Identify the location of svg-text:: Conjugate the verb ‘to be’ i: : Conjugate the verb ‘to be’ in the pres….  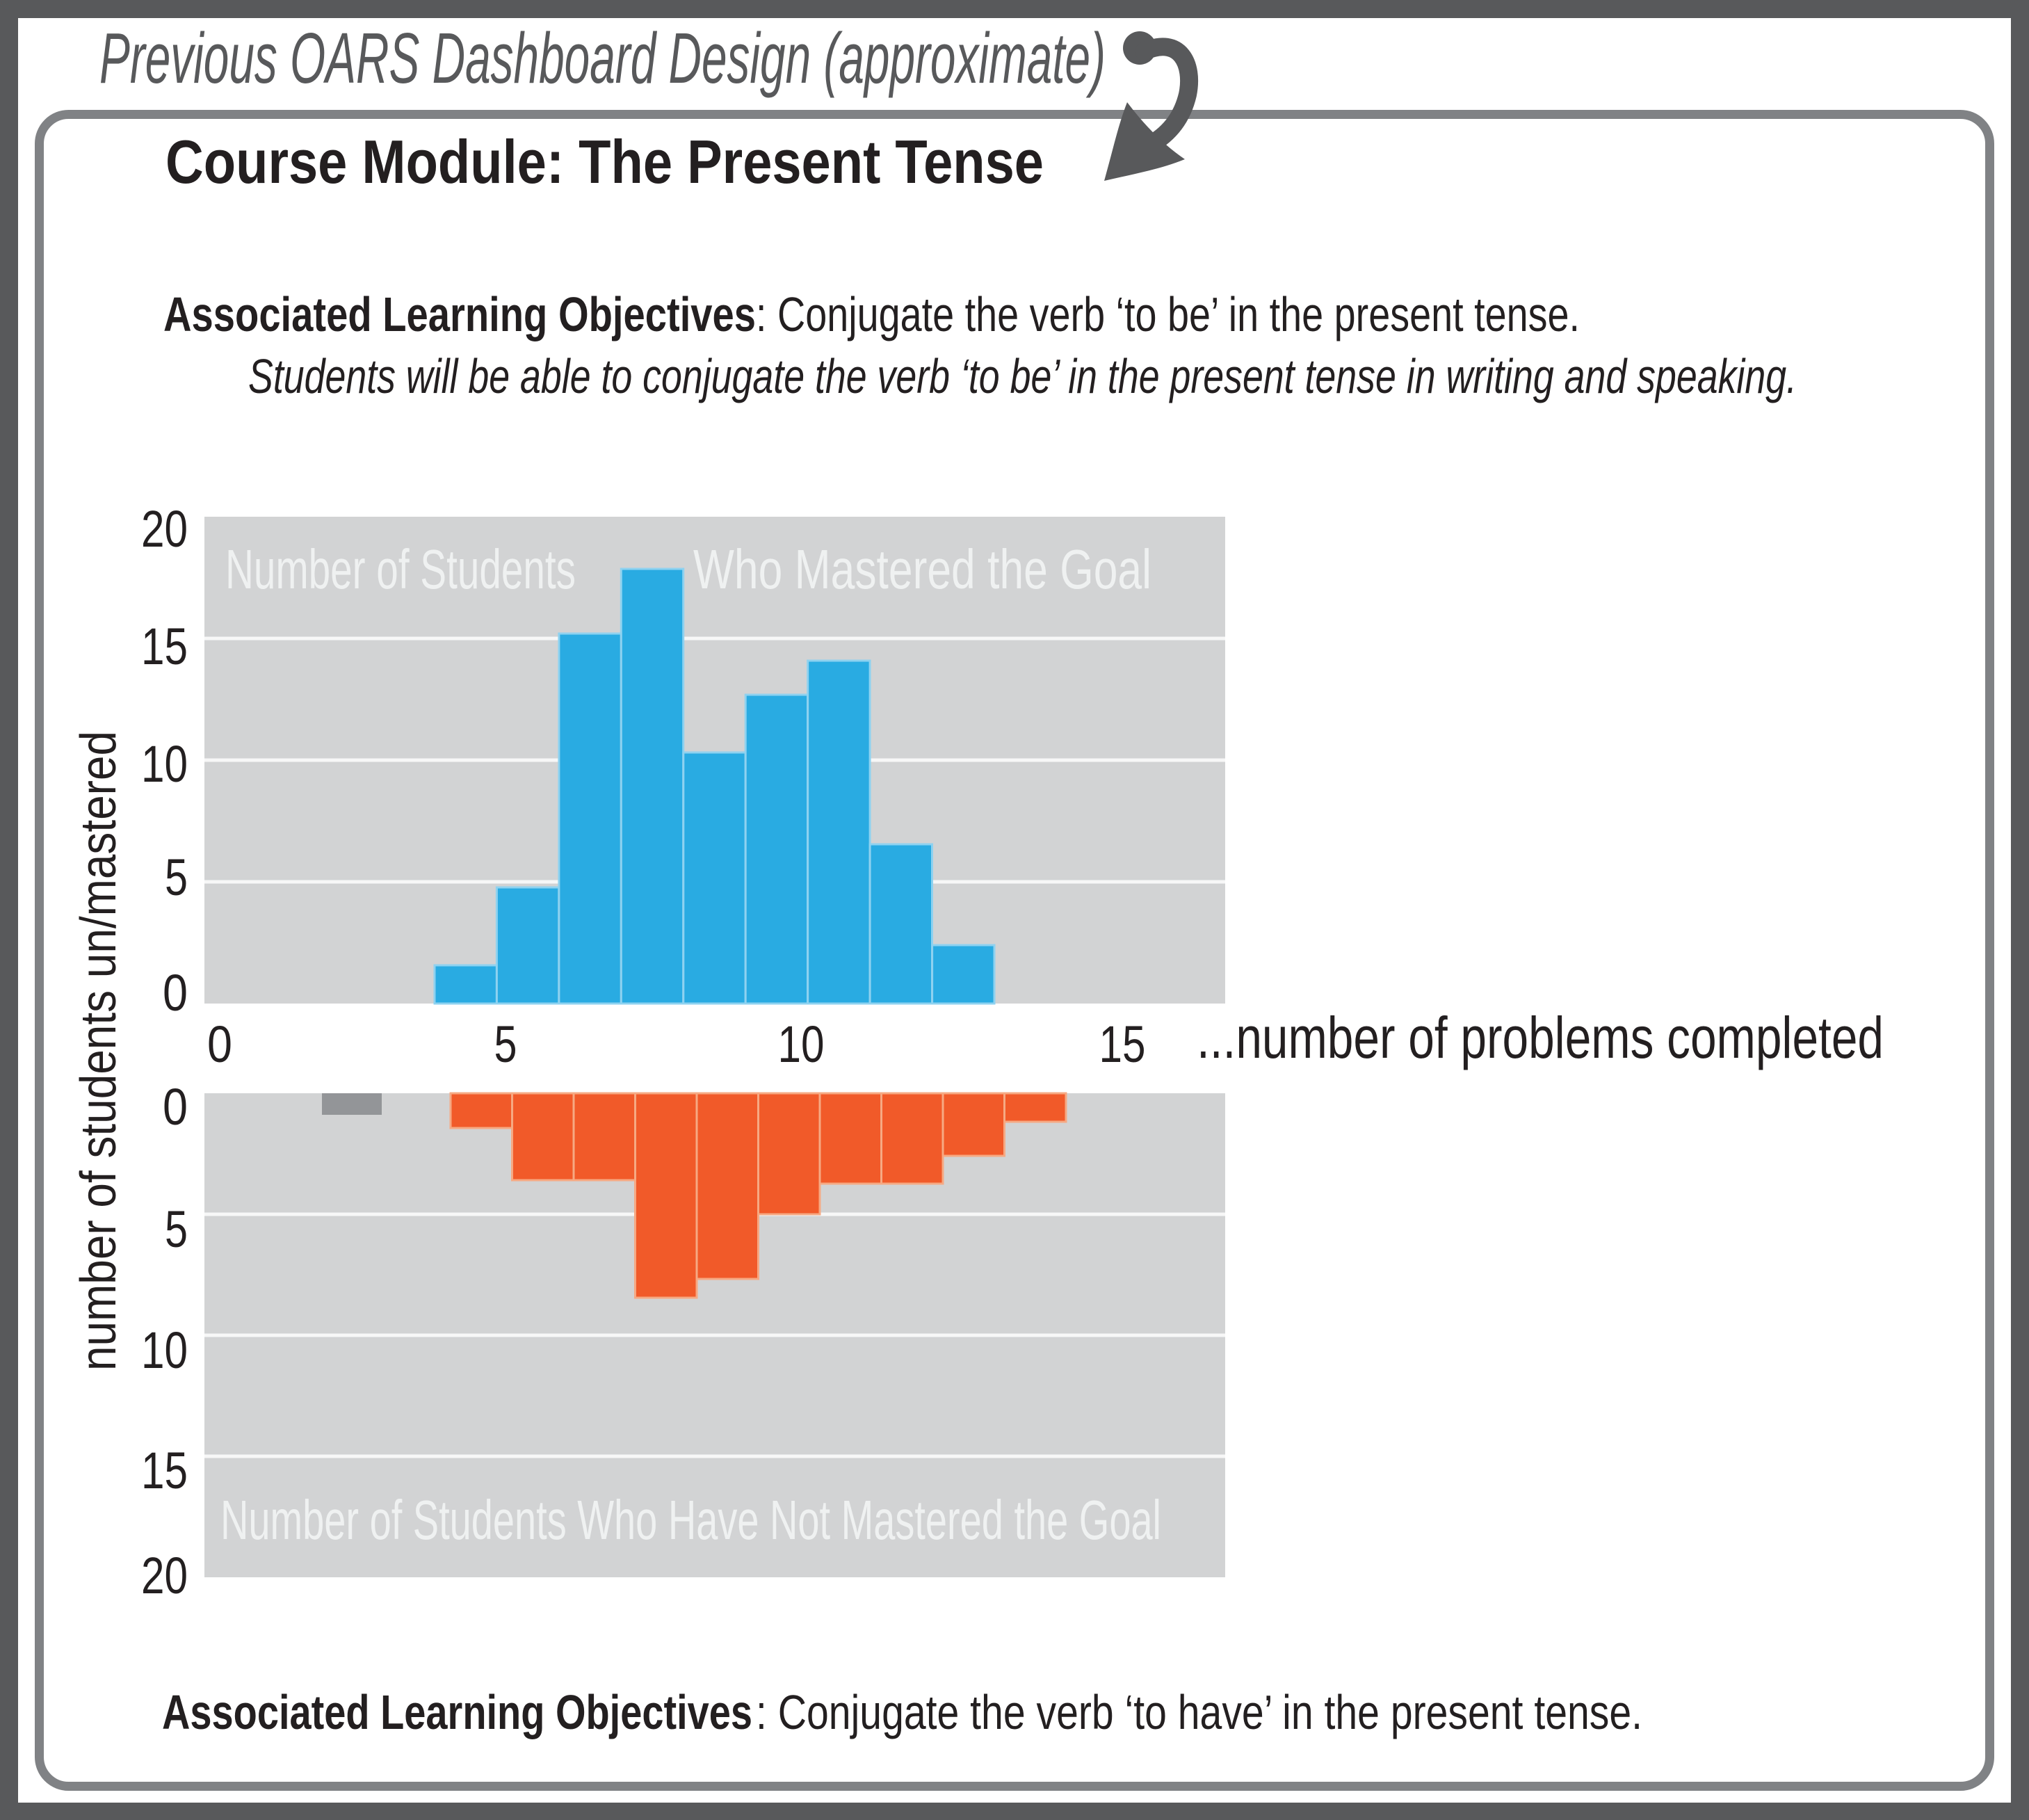
(1168, 314).